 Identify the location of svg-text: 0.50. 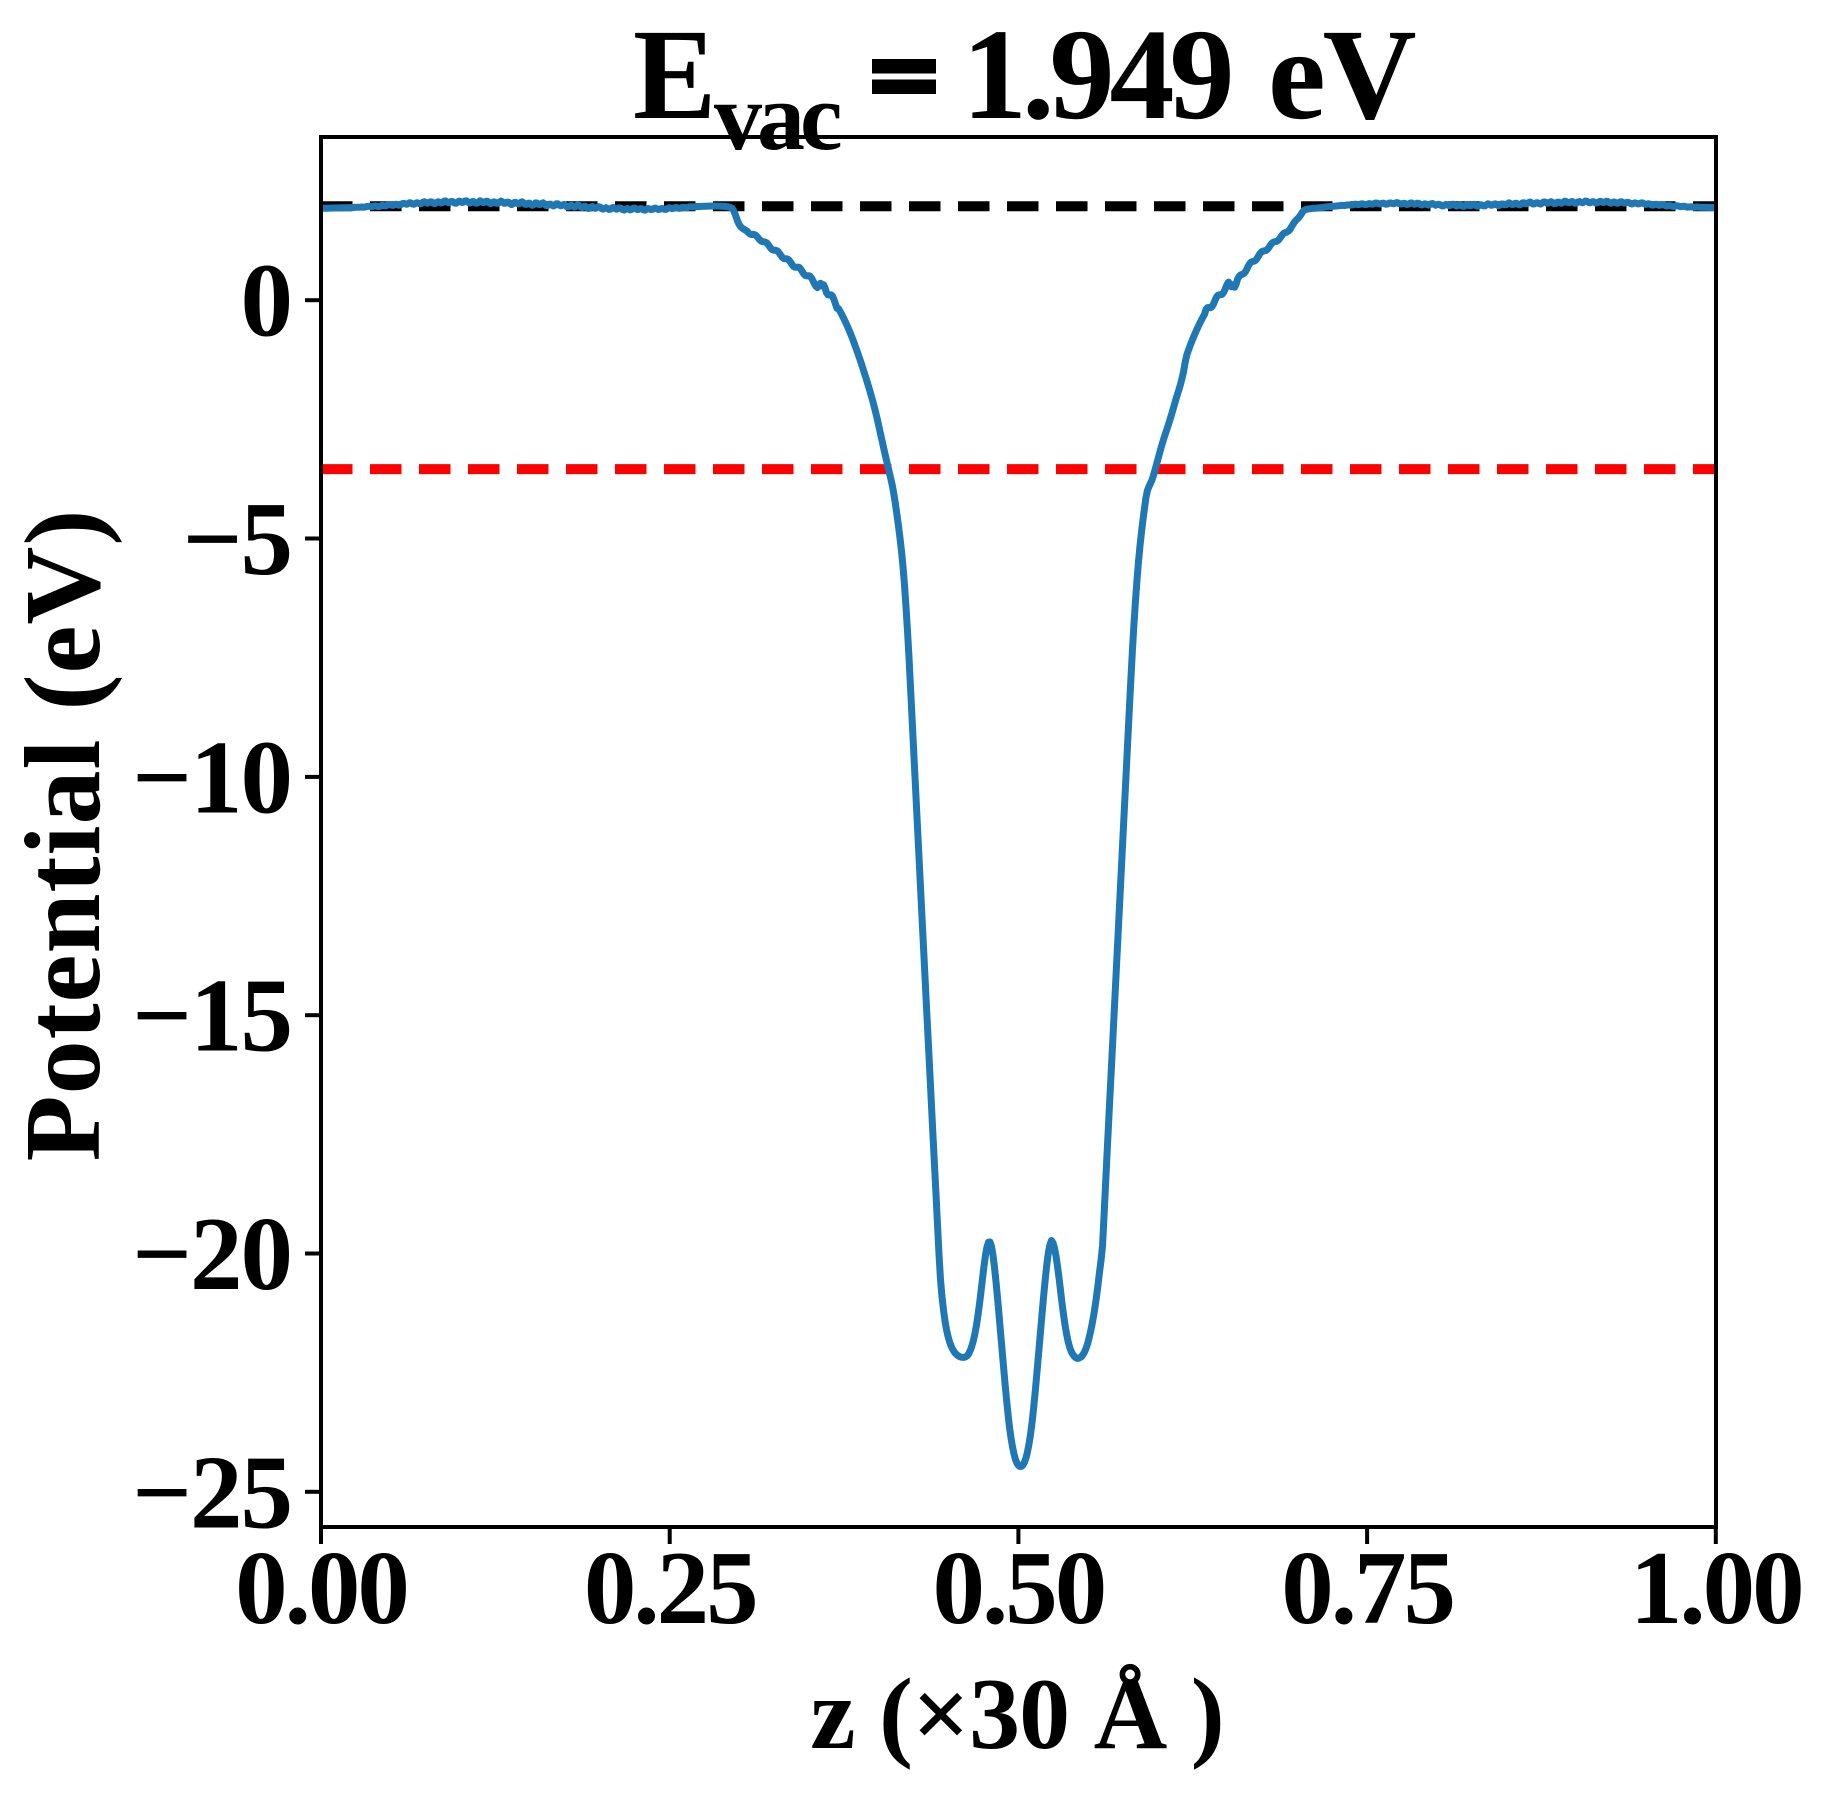
(1019, 1587).